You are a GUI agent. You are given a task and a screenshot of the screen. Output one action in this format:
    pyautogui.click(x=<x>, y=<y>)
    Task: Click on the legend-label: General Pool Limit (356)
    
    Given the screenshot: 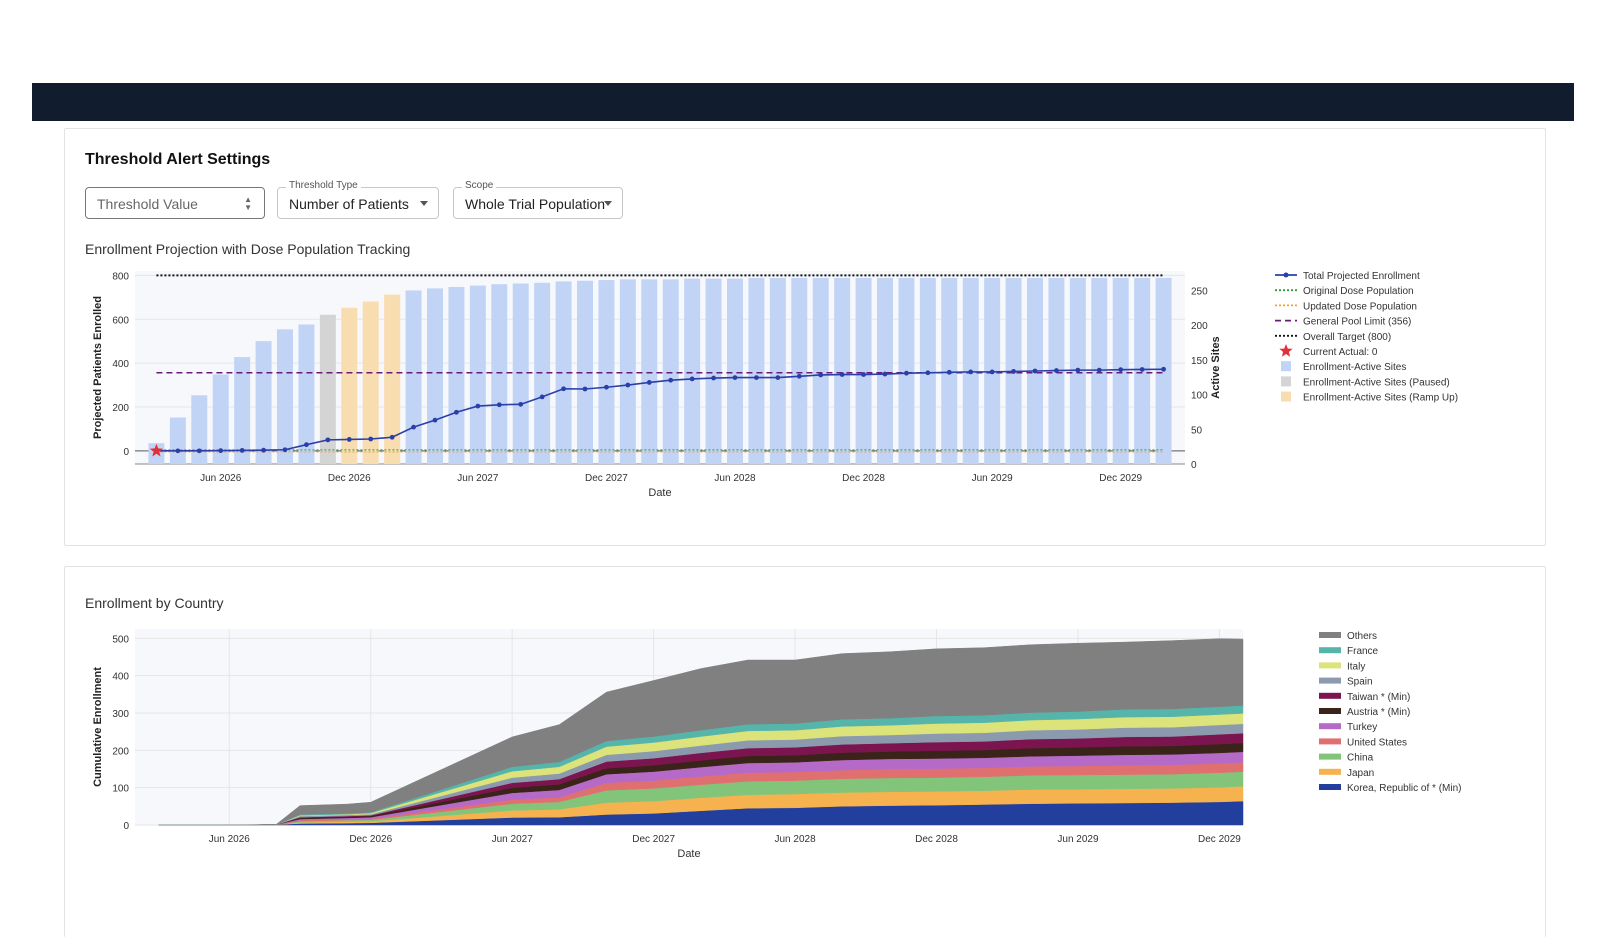 What is the action you would take?
    pyautogui.click(x=1357, y=322)
    